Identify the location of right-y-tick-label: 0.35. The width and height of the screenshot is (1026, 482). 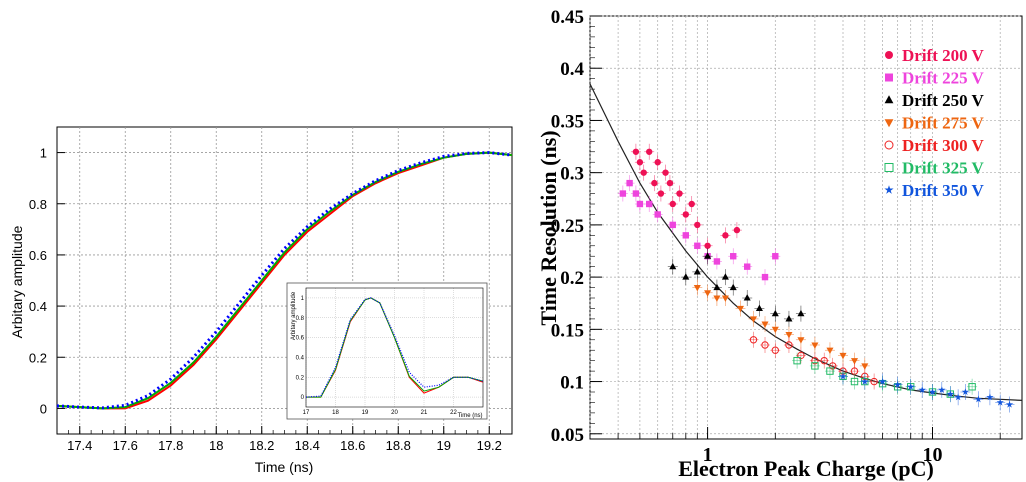
(567, 121).